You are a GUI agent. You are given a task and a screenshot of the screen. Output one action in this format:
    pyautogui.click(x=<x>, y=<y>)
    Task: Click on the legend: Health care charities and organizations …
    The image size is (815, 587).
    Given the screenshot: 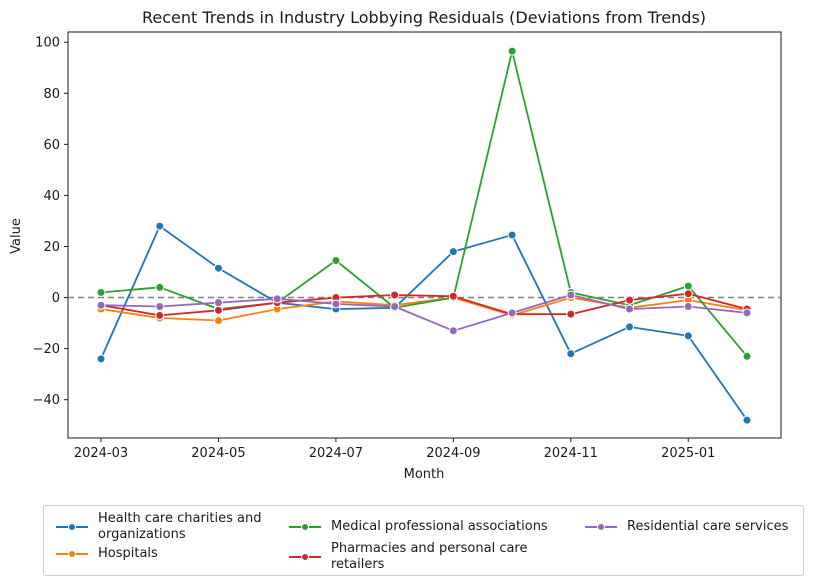 What is the action you would take?
    pyautogui.click(x=423, y=540)
    